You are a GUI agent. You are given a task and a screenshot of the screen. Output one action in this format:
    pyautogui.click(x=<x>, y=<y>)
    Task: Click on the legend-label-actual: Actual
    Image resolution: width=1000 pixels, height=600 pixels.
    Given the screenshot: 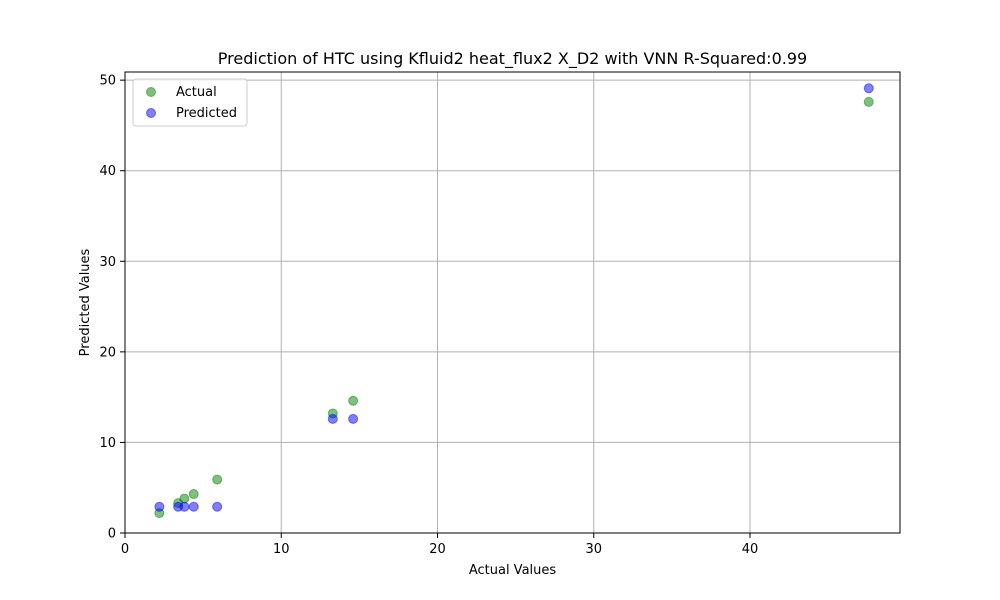 What is the action you would take?
    pyautogui.click(x=196, y=92)
    